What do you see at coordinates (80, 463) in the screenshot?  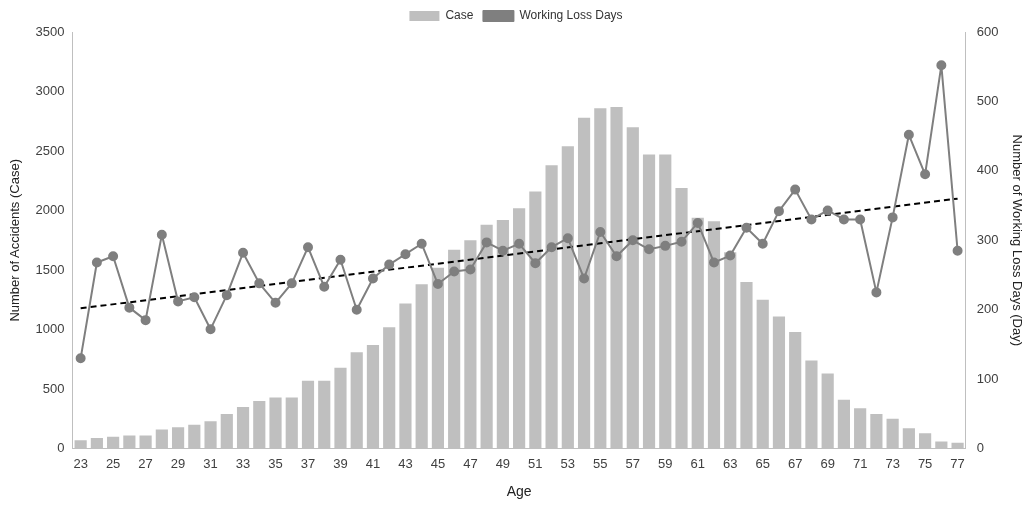 I see `x-tick-label: 23` at bounding box center [80, 463].